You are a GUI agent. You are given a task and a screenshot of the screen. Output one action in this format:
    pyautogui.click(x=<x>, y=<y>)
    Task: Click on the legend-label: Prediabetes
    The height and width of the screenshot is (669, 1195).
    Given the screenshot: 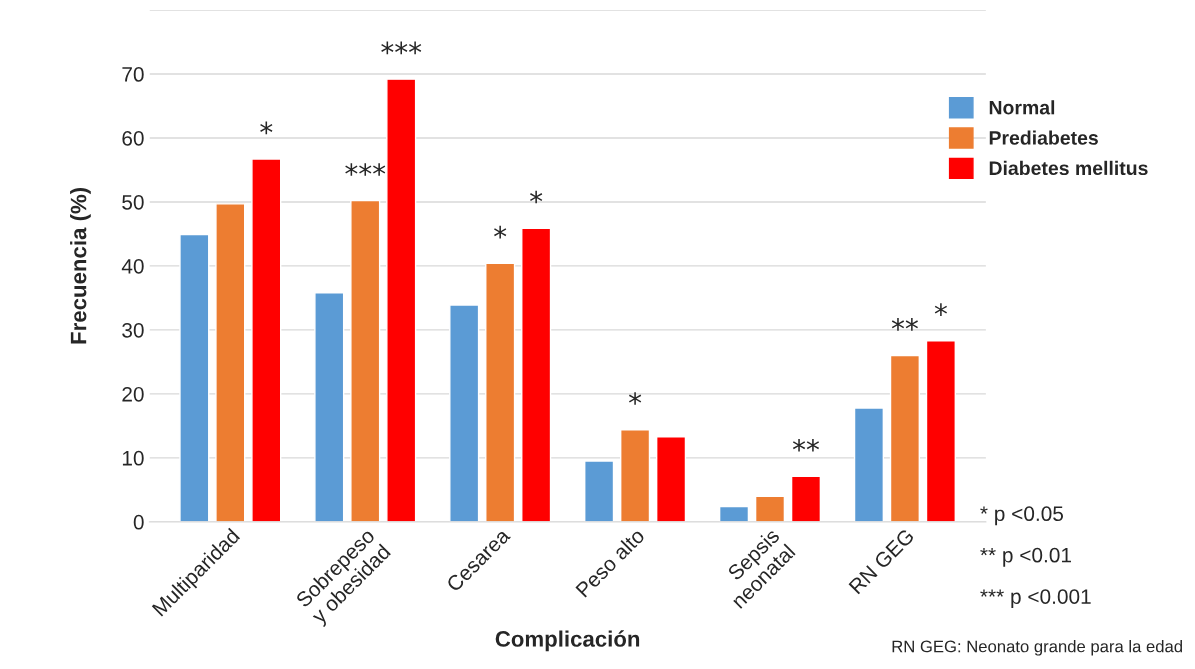 What is the action you would take?
    pyautogui.click(x=1043, y=137)
    